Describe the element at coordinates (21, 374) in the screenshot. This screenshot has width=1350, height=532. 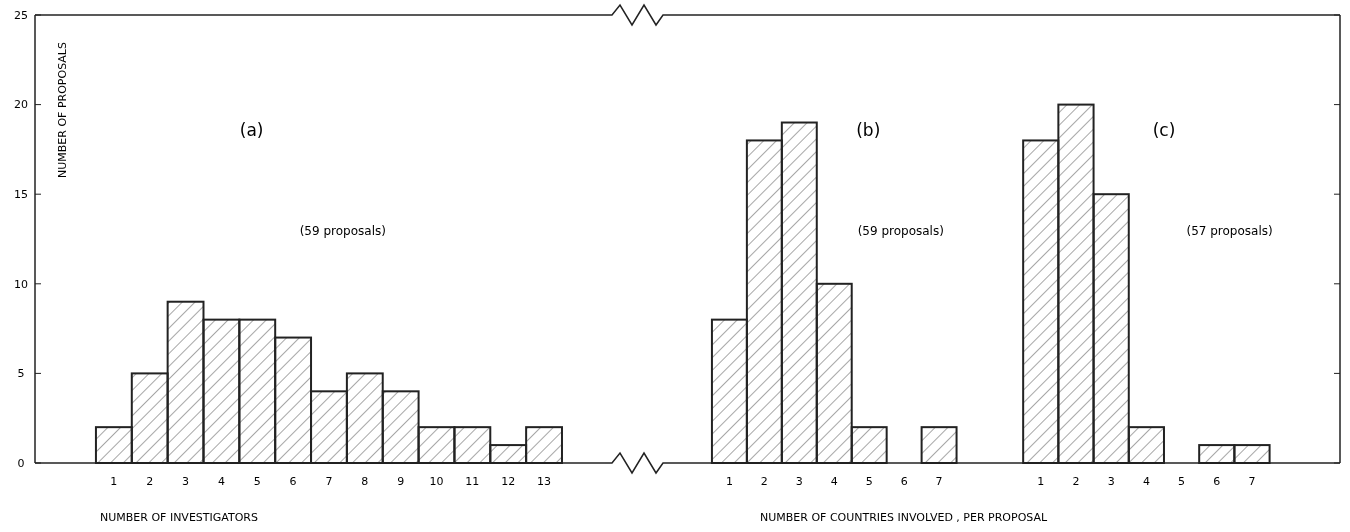
I see `y-tick-label: 5` at that location.